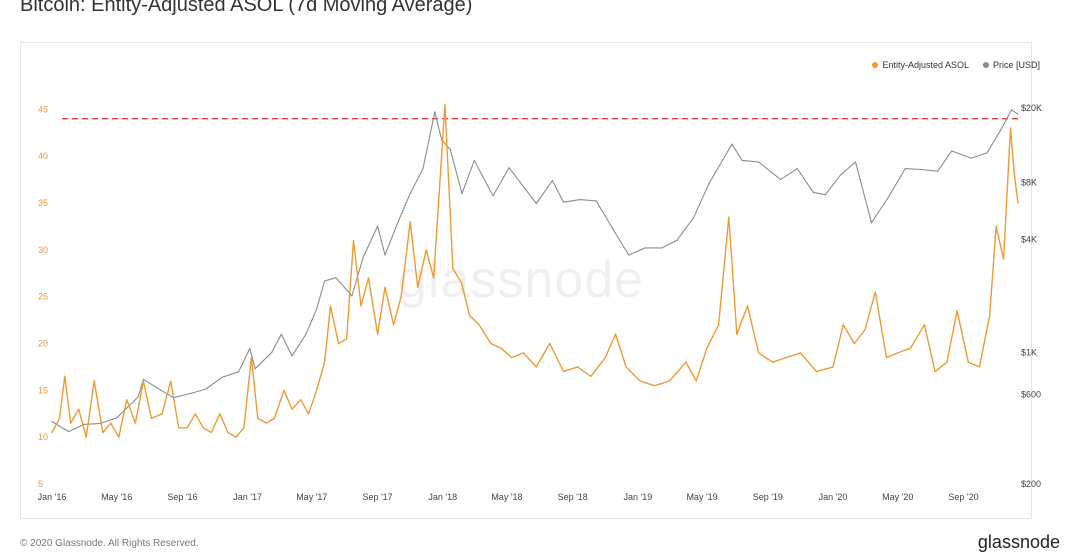 The width and height of the screenshot is (1080, 553). What do you see at coordinates (833, 497) in the screenshot?
I see `x-tick-label-12: Jan '20` at bounding box center [833, 497].